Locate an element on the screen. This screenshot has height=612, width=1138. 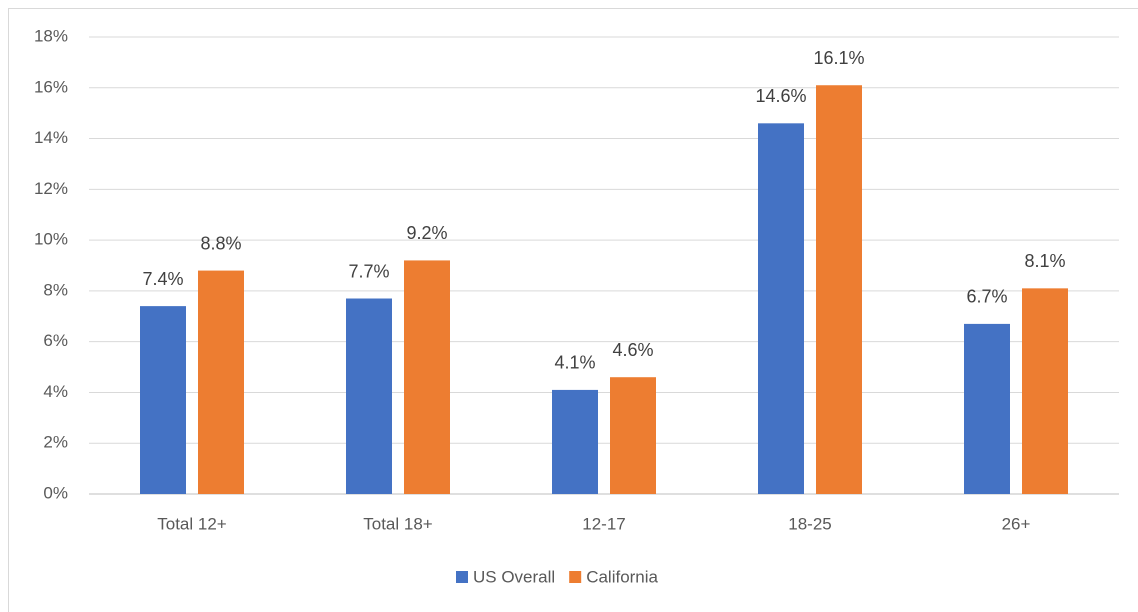
x-tick-label: 18-25 is located at coordinates (809, 523).